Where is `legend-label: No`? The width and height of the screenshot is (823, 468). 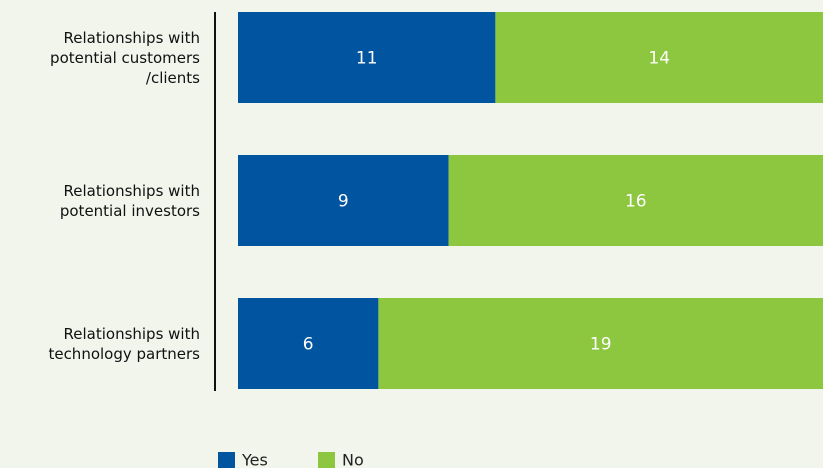 legend-label: No is located at coordinates (353, 459).